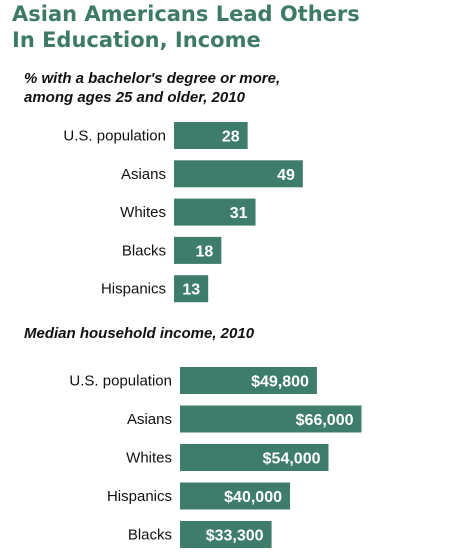 The width and height of the screenshot is (464, 556). I want to click on education-category-label-4: Hispanics, so click(133, 289).